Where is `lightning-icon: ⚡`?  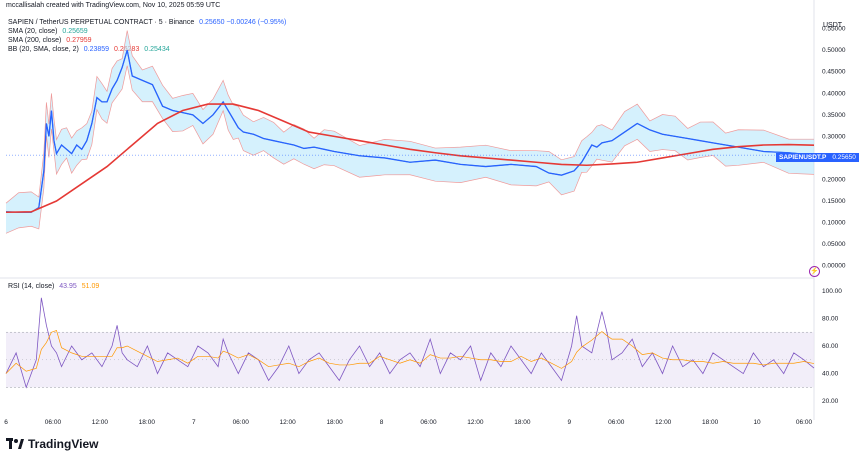 lightning-icon: ⚡ is located at coordinates (814, 271).